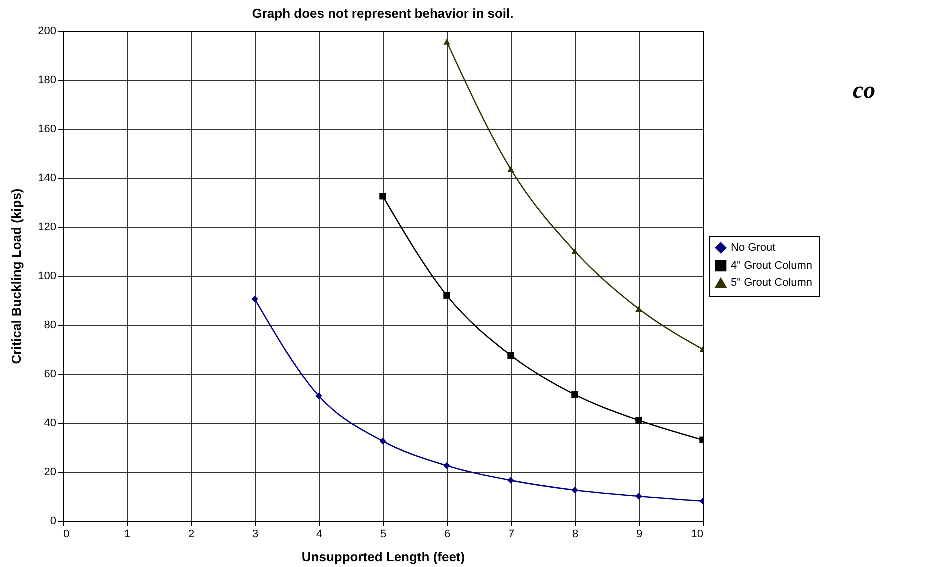  What do you see at coordinates (16, 276) in the screenshot?
I see `y-axis-title: Critical Buckling Load (kips)` at bounding box center [16, 276].